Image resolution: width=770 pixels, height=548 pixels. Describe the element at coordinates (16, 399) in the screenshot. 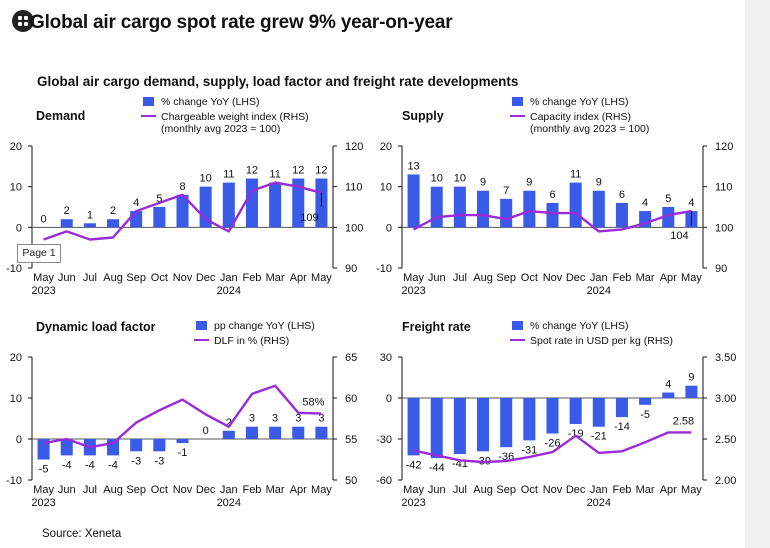

I see `left-tick-label: 10` at that location.